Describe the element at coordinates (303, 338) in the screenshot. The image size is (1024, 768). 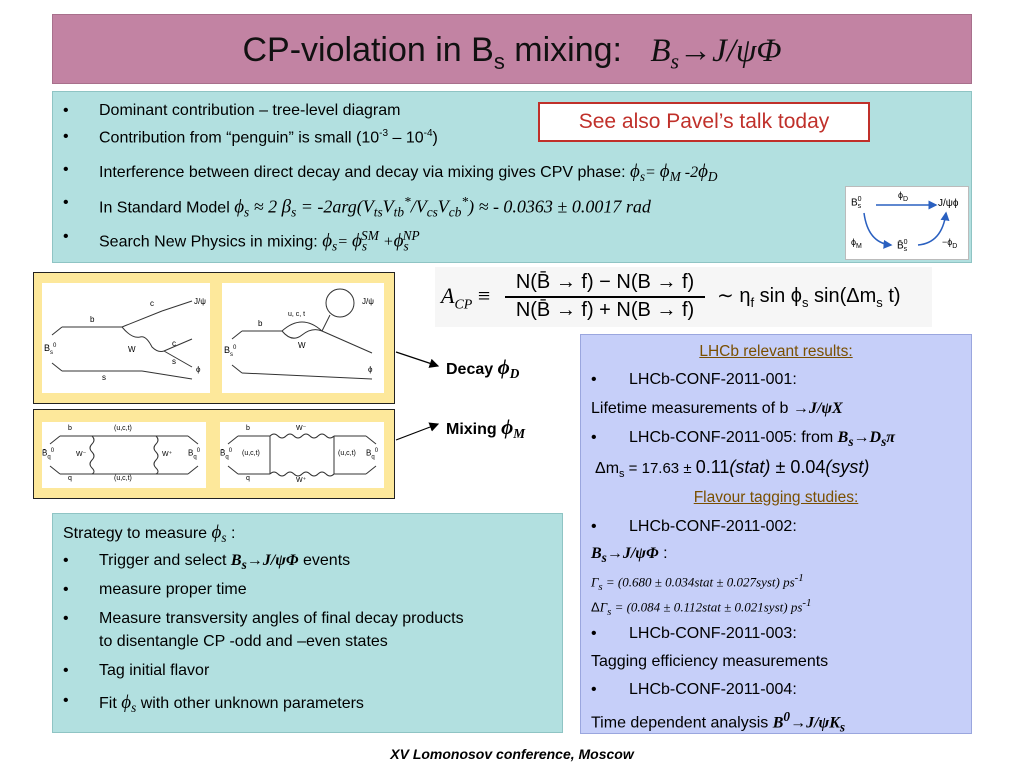
I see `penguin-diagram: Bs0 b u, c, t W J/ψ ϕ` at that location.